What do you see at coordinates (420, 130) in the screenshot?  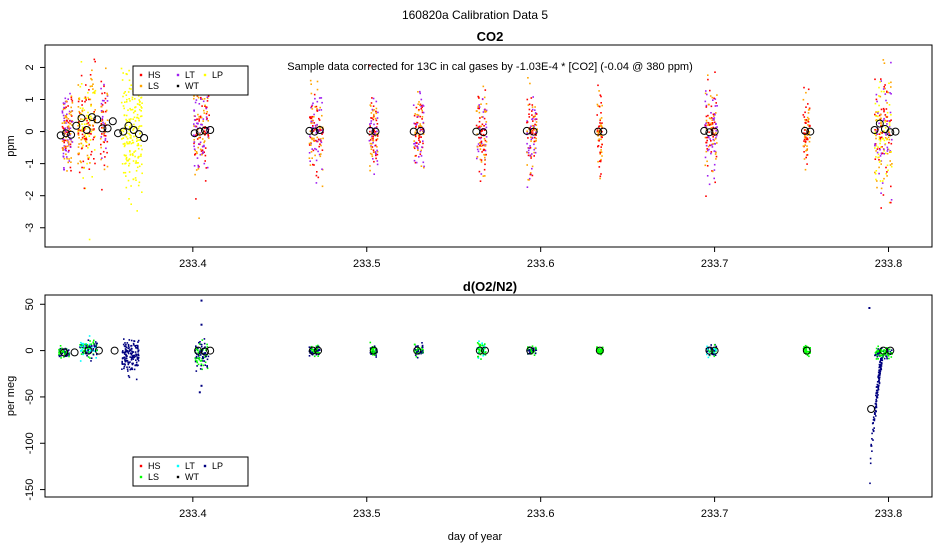 I see `co2-mean-marker` at bounding box center [420, 130].